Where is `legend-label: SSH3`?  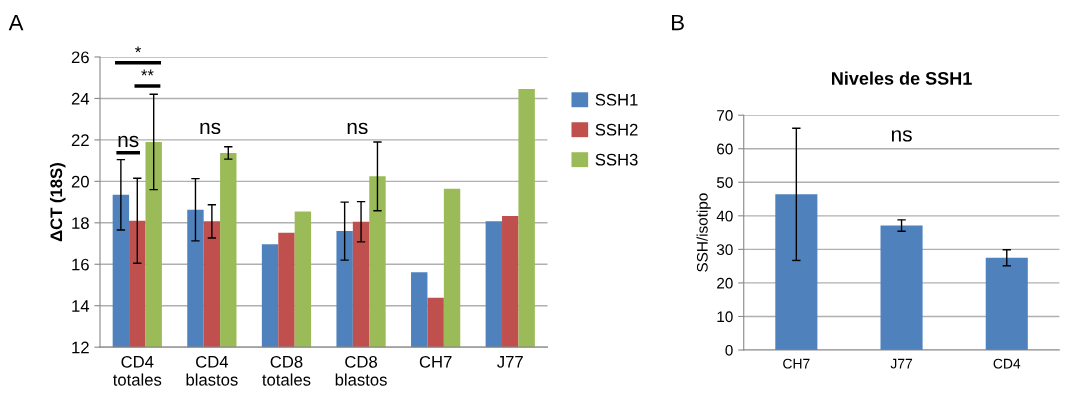
legend-label: SSH3 is located at coordinates (616, 159).